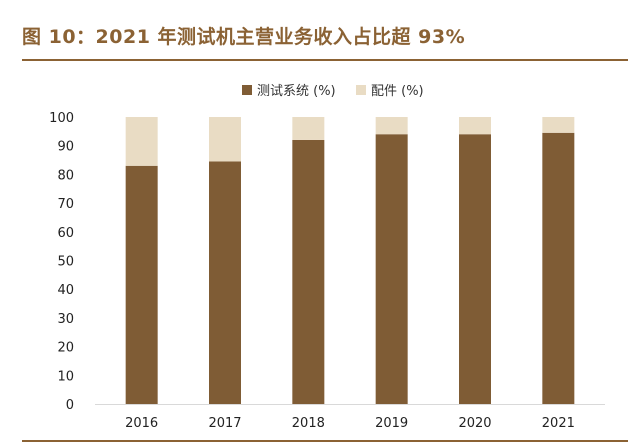  Describe the element at coordinates (350, 417) in the screenshot. I see `x-axis: 2016 2017 2018 2019 2020 2021` at that location.